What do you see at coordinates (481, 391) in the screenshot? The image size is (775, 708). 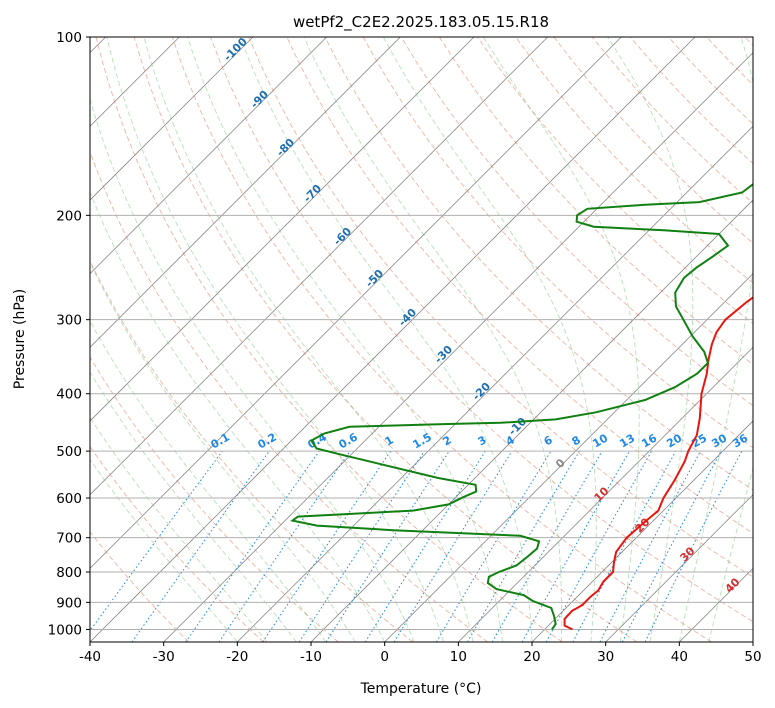 I see `isotherm-label: -20` at bounding box center [481, 391].